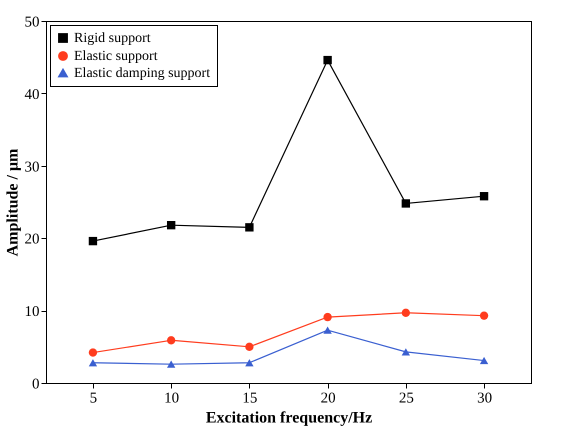 This screenshot has width=561, height=435. Describe the element at coordinates (32, 22) in the screenshot. I see `y-tick-label: 50` at that location.